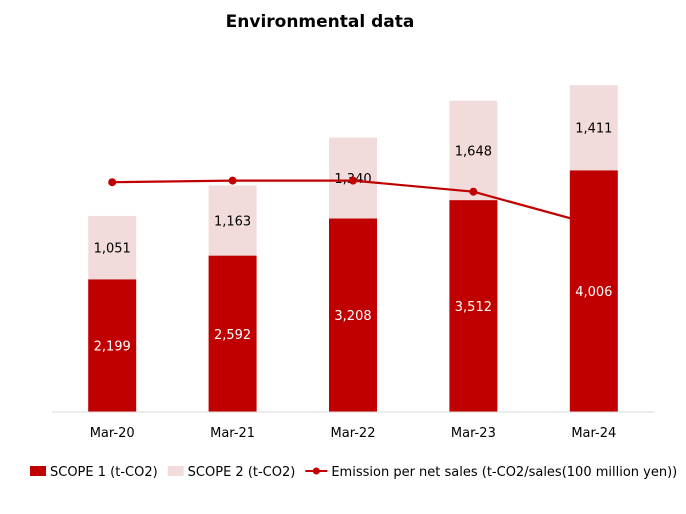 The width and height of the screenshot is (686, 514). I want to click on data-label-scope2-mar-21: 1,163, so click(232, 222).